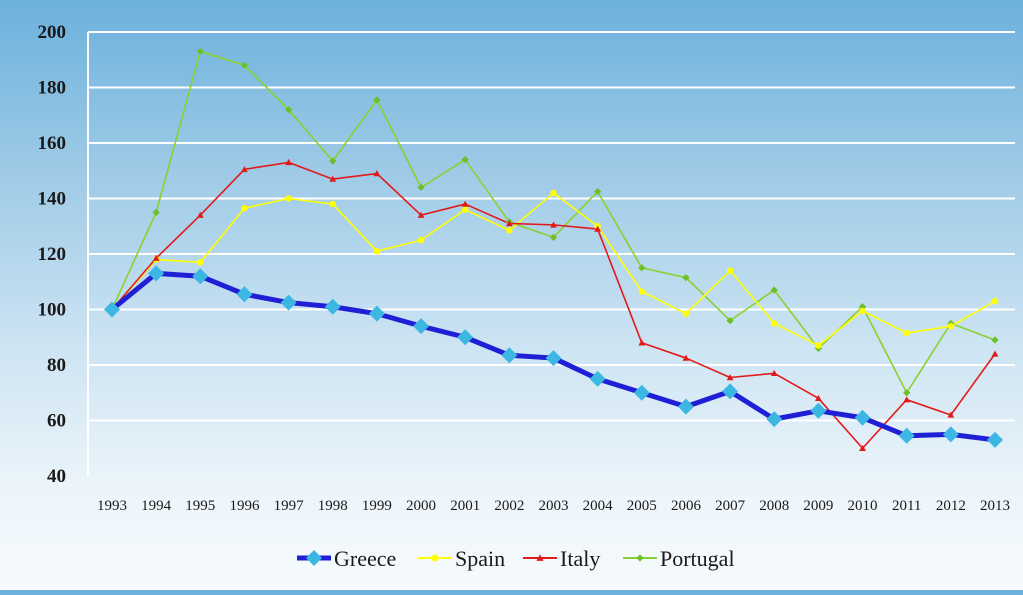 This screenshot has height=595, width=1023. What do you see at coordinates (112, 506) in the screenshot?
I see `x-tick-label: 1993` at bounding box center [112, 506].